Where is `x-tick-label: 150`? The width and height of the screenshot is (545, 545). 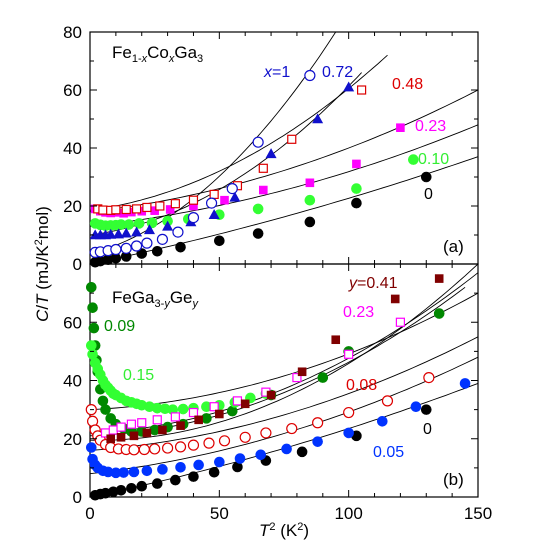 x-tick-label: 150 is located at coordinates (478, 513).